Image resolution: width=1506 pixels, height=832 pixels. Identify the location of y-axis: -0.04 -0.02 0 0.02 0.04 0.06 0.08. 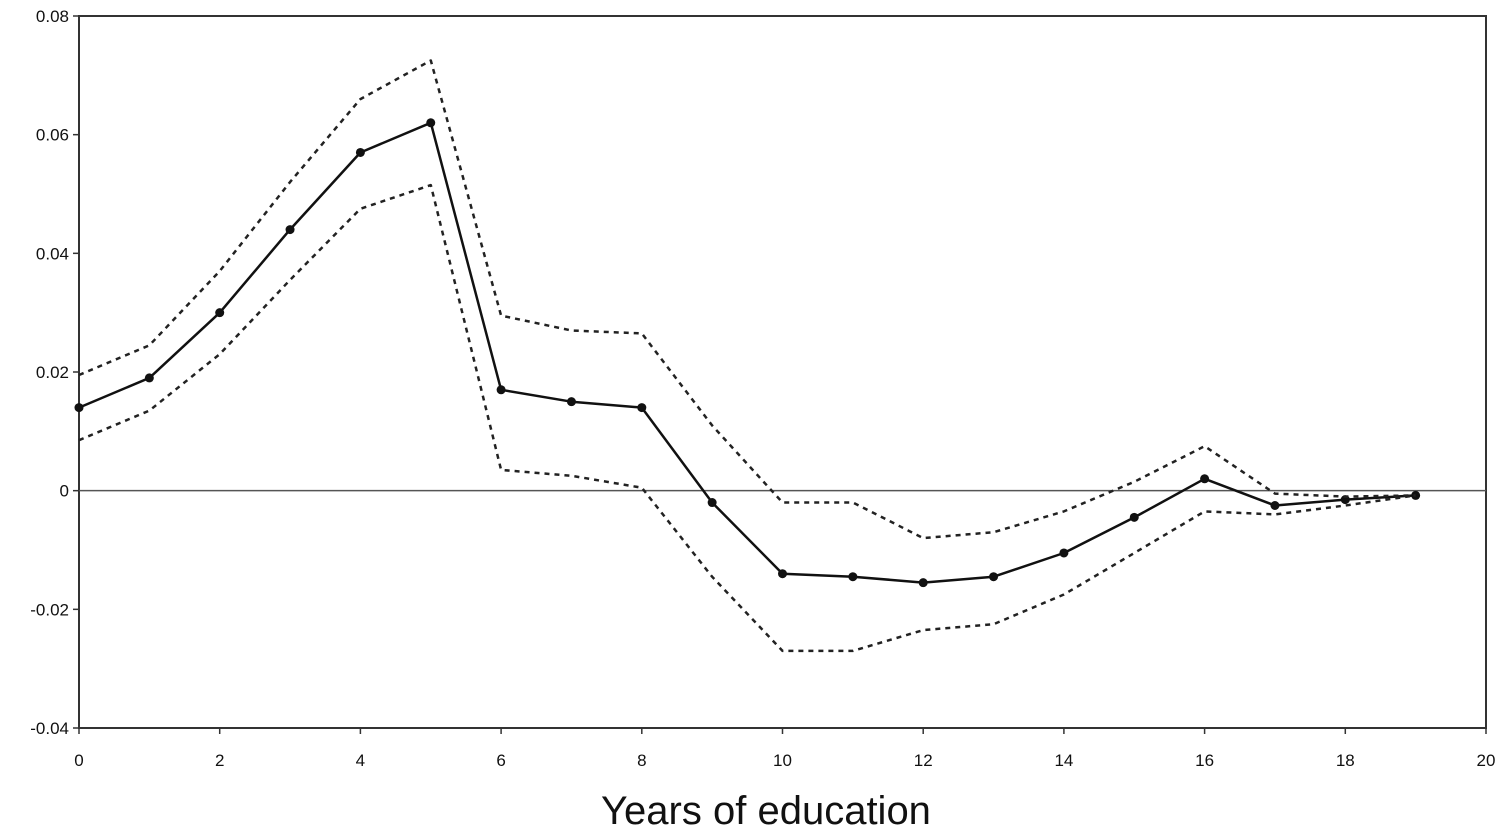
(54, 372).